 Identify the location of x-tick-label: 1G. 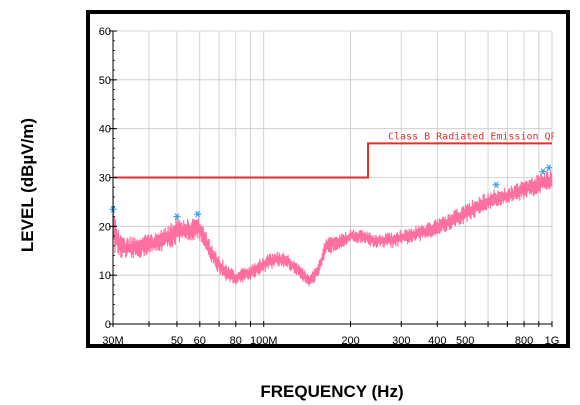
(552, 341).